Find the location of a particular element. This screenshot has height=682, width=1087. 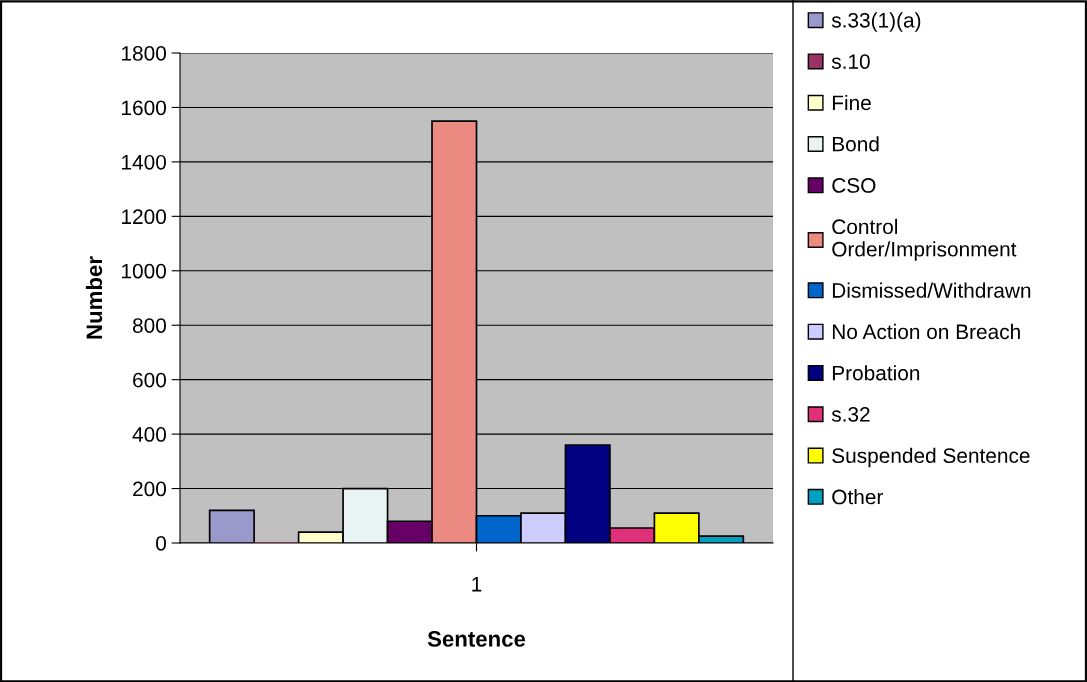

legend-label: No Action on Breach is located at coordinates (926, 331).